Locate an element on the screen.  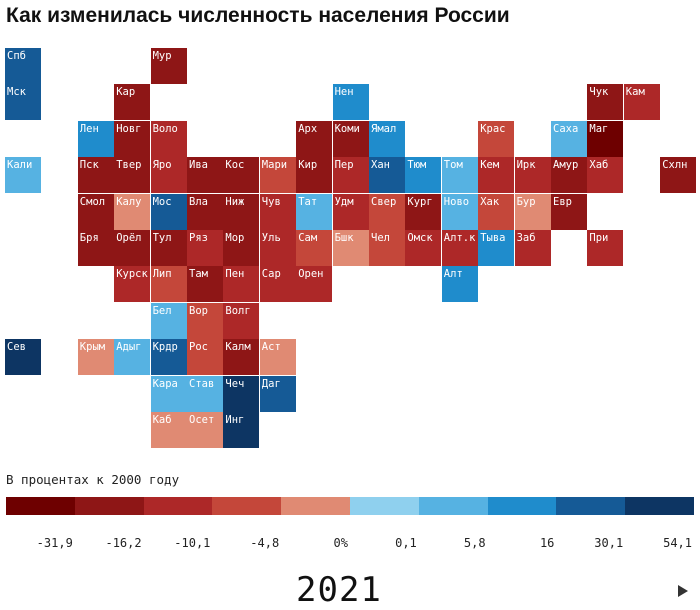
legend-tick-labels: -31,9 -16,2 -10,1 -4,8 0% 0,1 5,8 16 30,1 54,1 is located at coordinates (350, 544).